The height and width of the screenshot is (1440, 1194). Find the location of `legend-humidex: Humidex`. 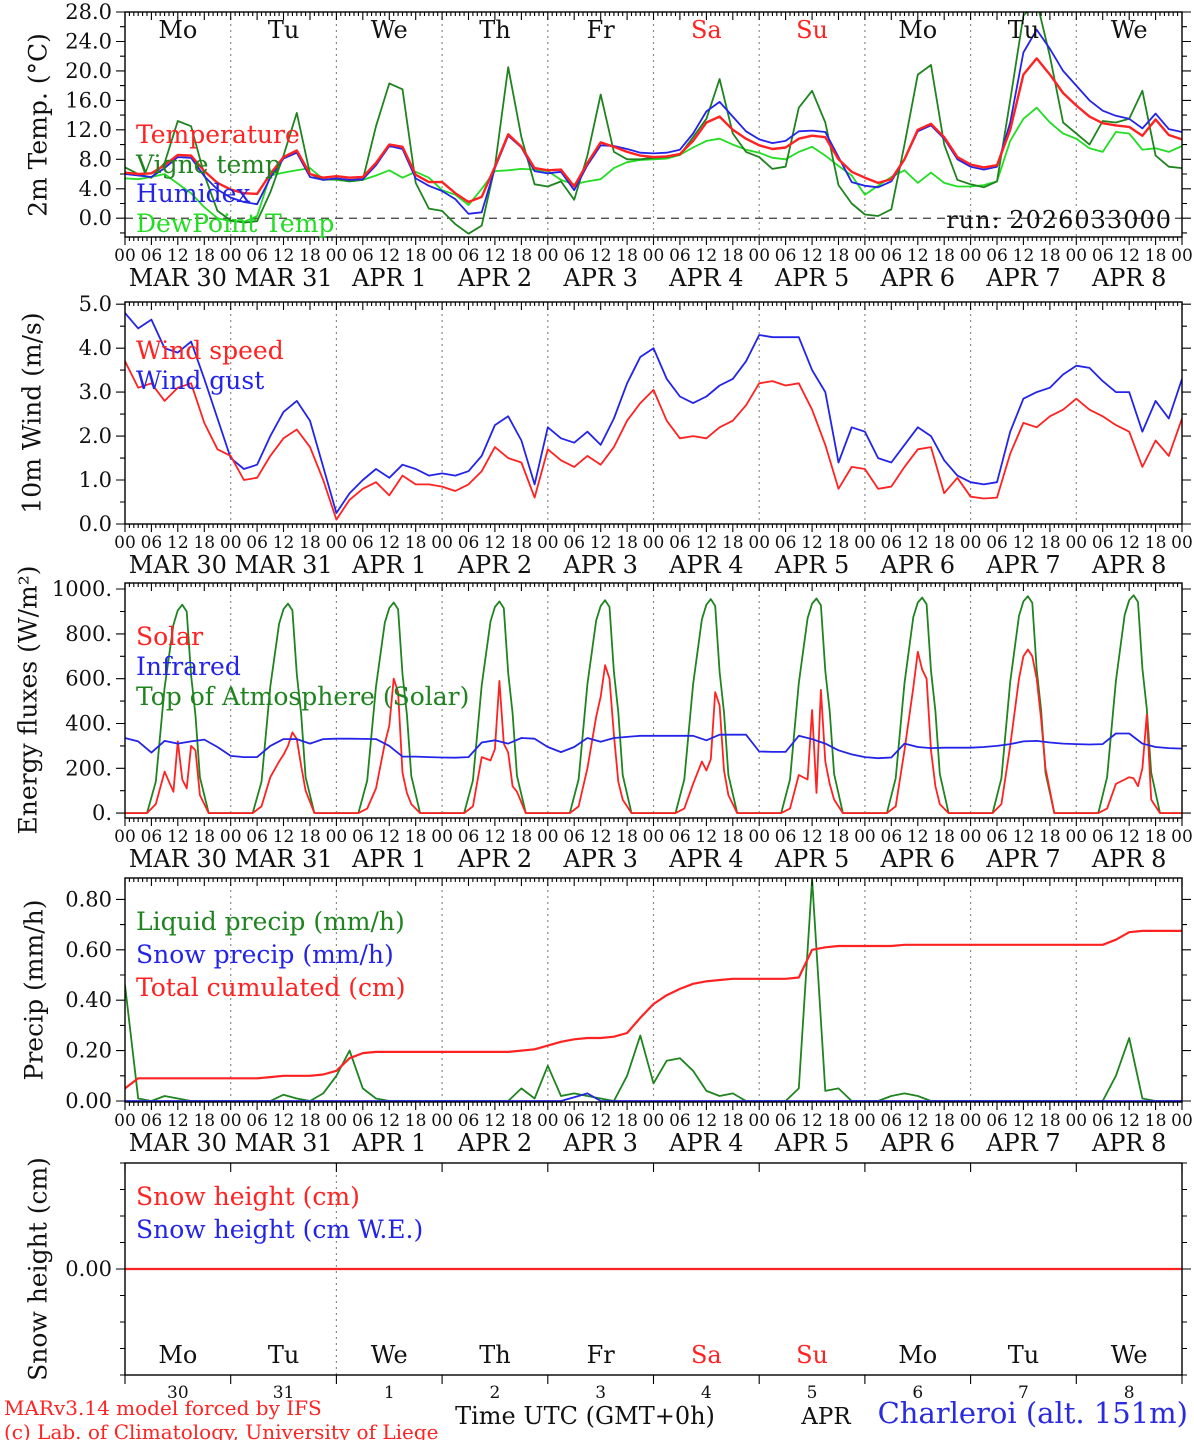

legend-humidex: Humidex is located at coordinates (193, 193).